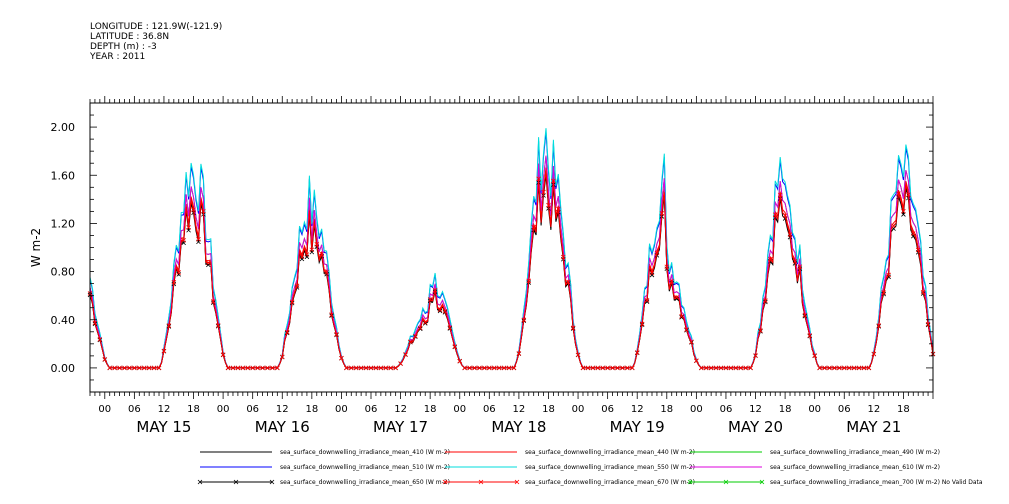 The height and width of the screenshot is (504, 1009). I want to click on year-label: YEAR : 2011, so click(118, 57).